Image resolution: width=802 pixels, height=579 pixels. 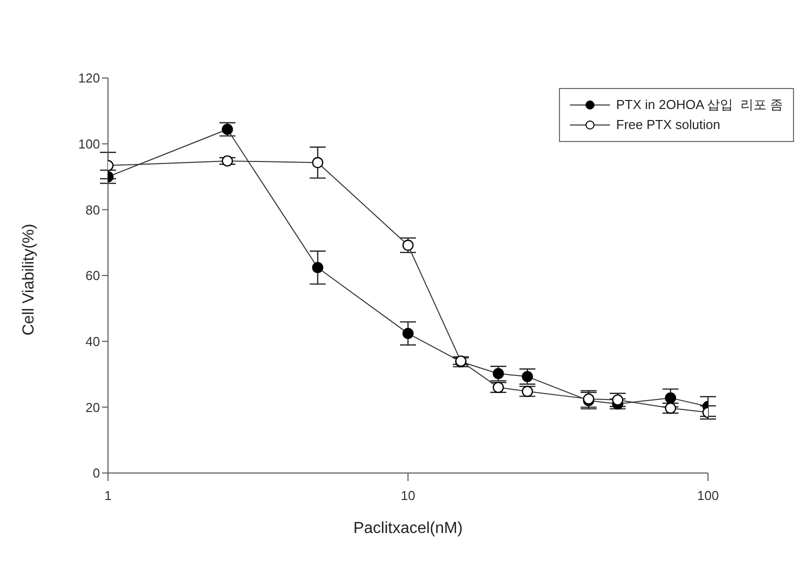 I want to click on y-tick-label: 40, so click(x=93, y=341).